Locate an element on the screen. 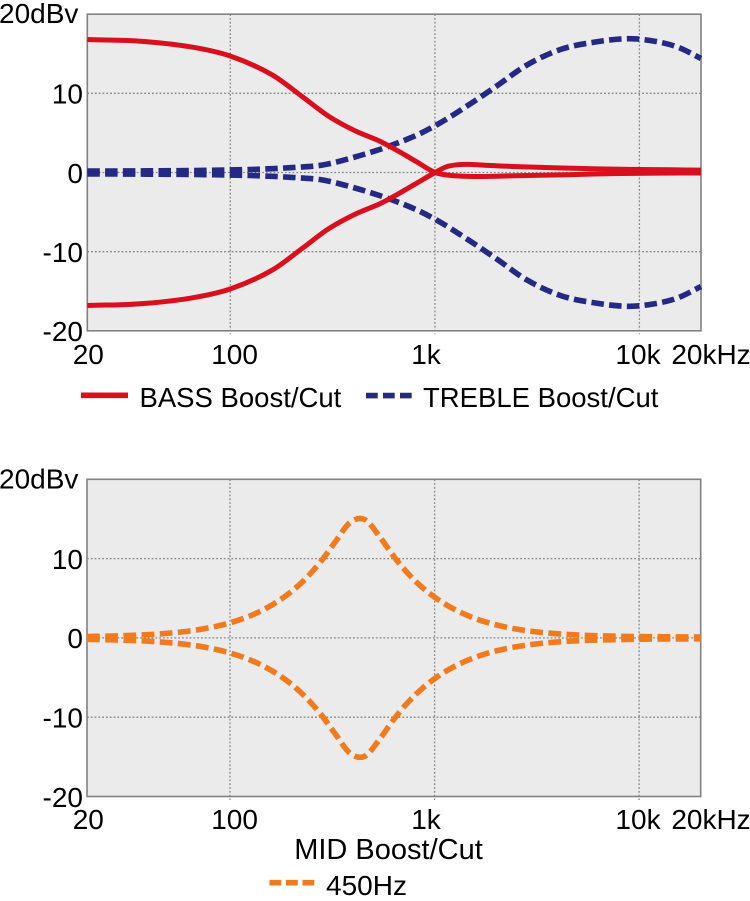 Image resolution: width=750 pixels, height=901 pixels. svg-text: TREBLE Boost/Cut is located at coordinates (541, 397).